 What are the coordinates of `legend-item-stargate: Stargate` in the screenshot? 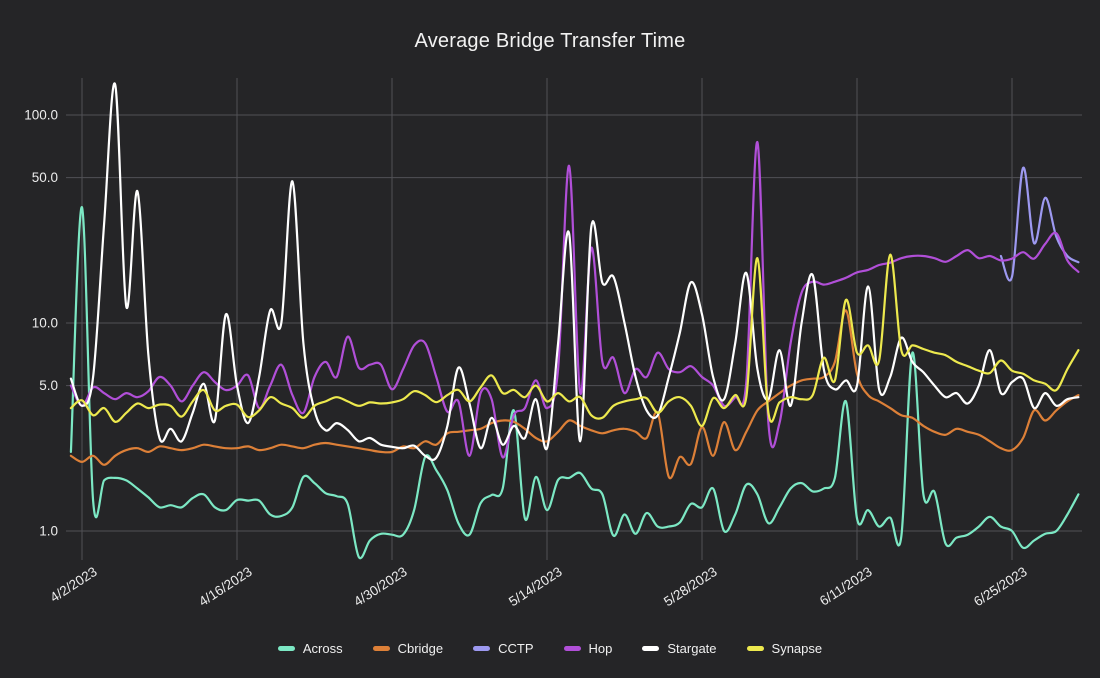 It's located at (679, 648).